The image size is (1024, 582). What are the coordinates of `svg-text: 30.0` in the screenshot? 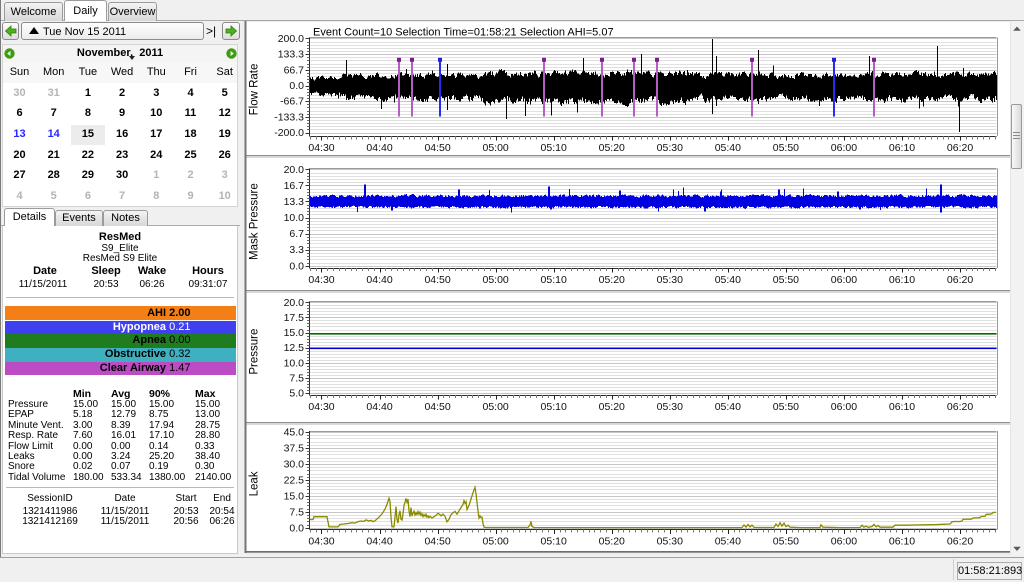 It's located at (294, 464).